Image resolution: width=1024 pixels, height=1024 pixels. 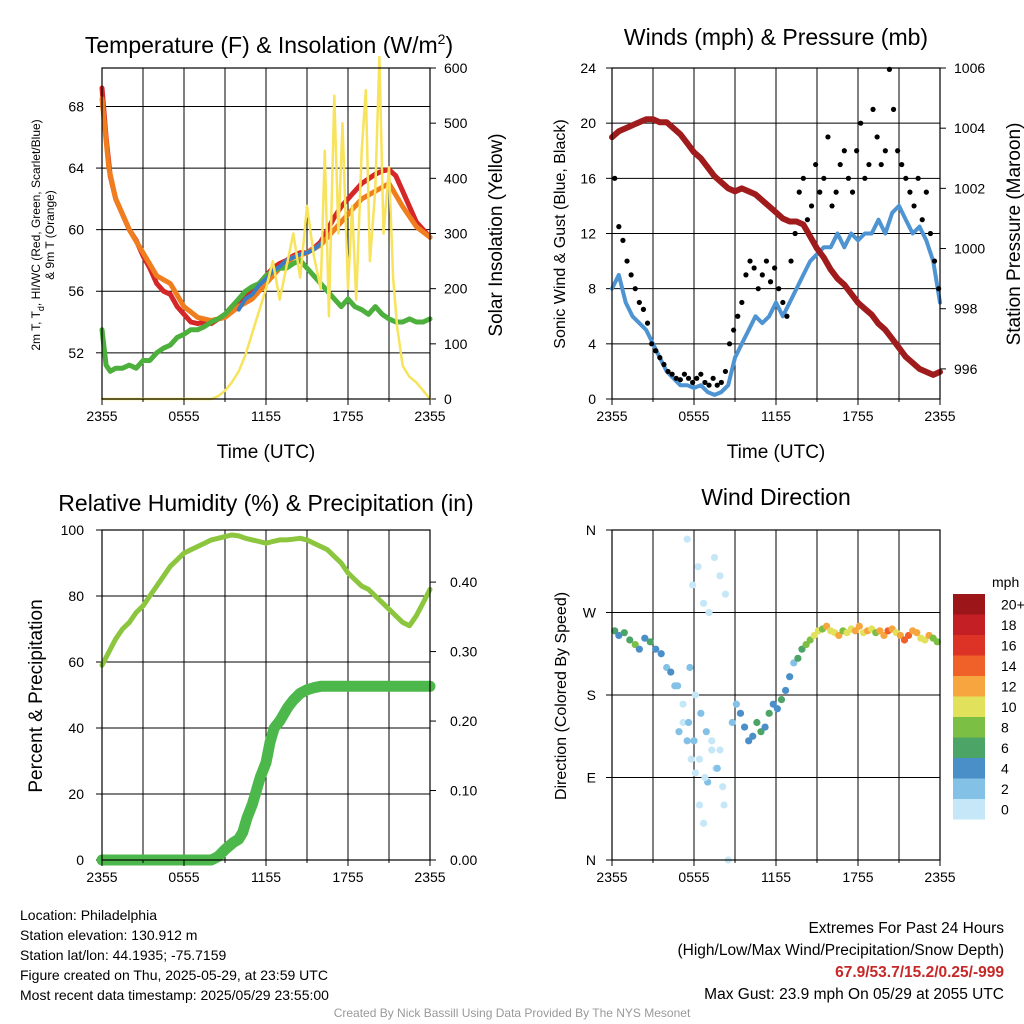 What do you see at coordinates (1005, 789) in the screenshot?
I see `colorbar-label: 2` at bounding box center [1005, 789].